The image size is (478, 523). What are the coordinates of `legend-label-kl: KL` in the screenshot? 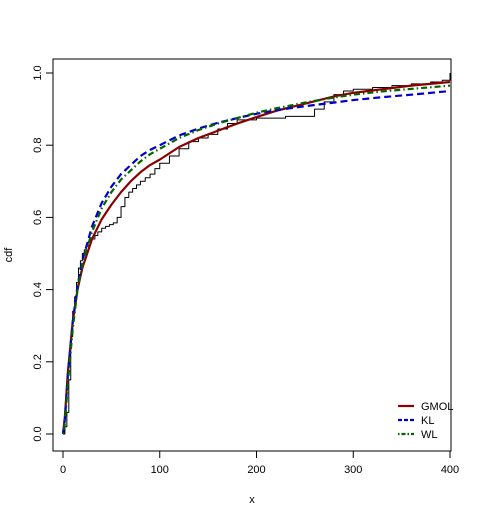 It's located at (427, 421).